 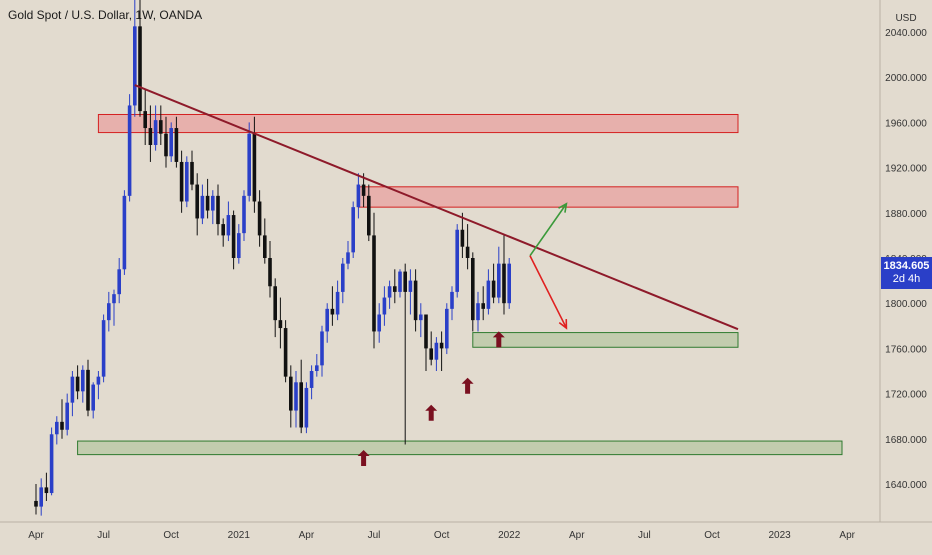 I want to click on projection-arrow-up, so click(x=548, y=229).